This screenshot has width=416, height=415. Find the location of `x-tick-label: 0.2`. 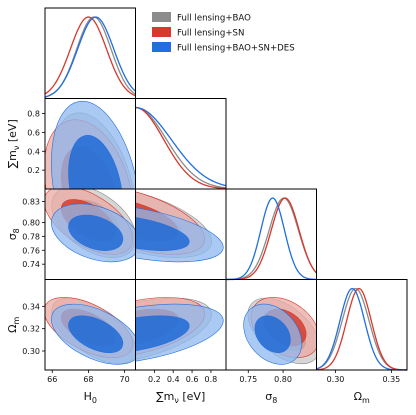

x-tick-label: 0.2 is located at coordinates (154, 379).